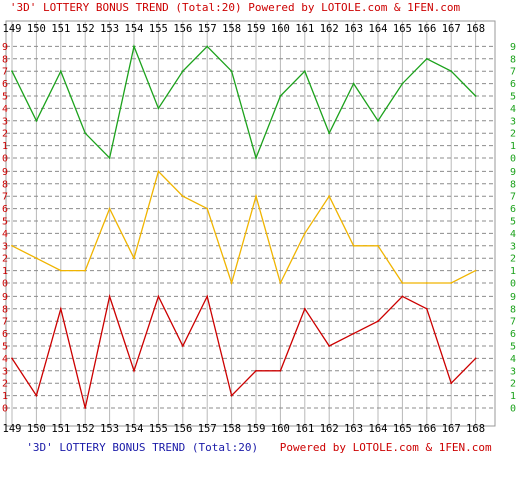 This screenshot has width=518, height=500. I want to click on x-tick-label-top: 151, so click(60, 29).